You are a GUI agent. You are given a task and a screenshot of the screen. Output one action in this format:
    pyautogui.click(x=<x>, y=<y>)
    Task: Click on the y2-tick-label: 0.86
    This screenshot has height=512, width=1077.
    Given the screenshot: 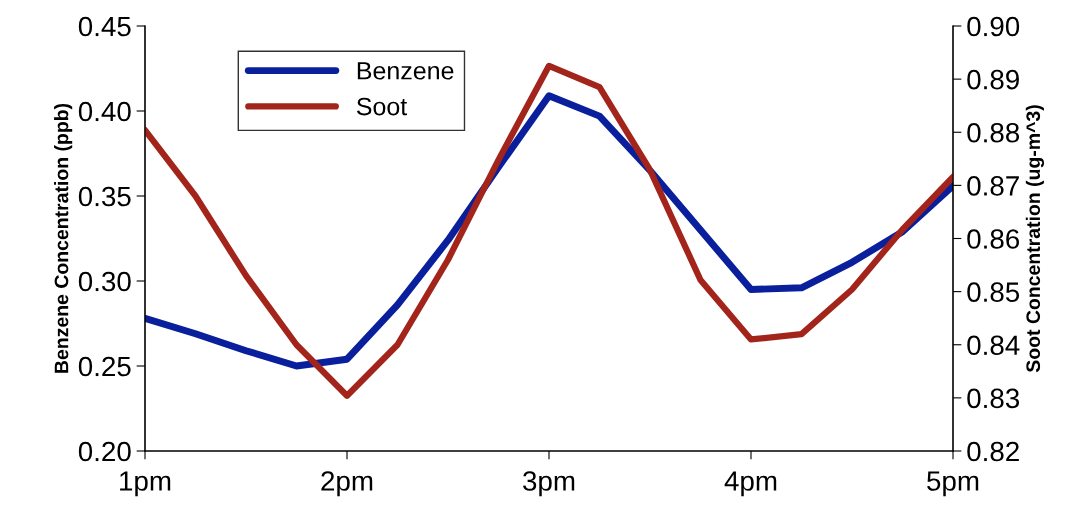 What is the action you would take?
    pyautogui.click(x=993, y=239)
    